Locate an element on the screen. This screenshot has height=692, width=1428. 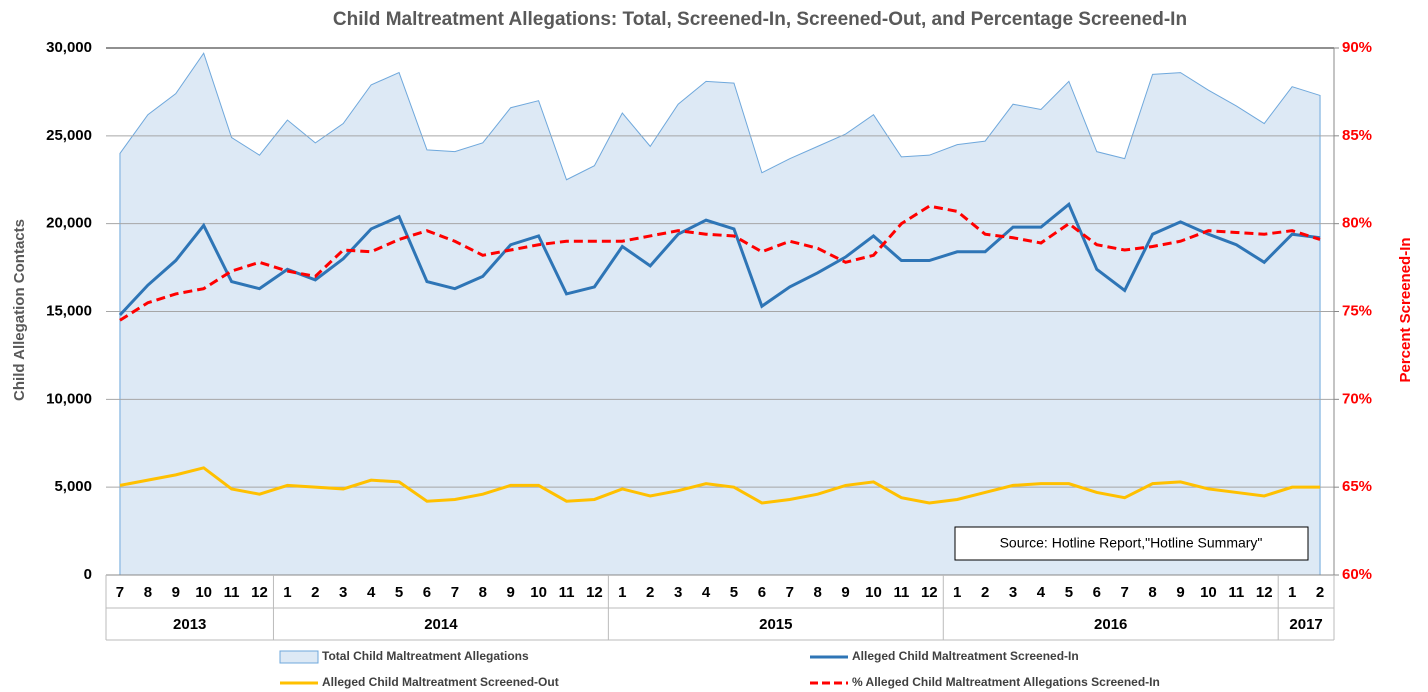
x-group-label: 2015 is located at coordinates (775, 624).